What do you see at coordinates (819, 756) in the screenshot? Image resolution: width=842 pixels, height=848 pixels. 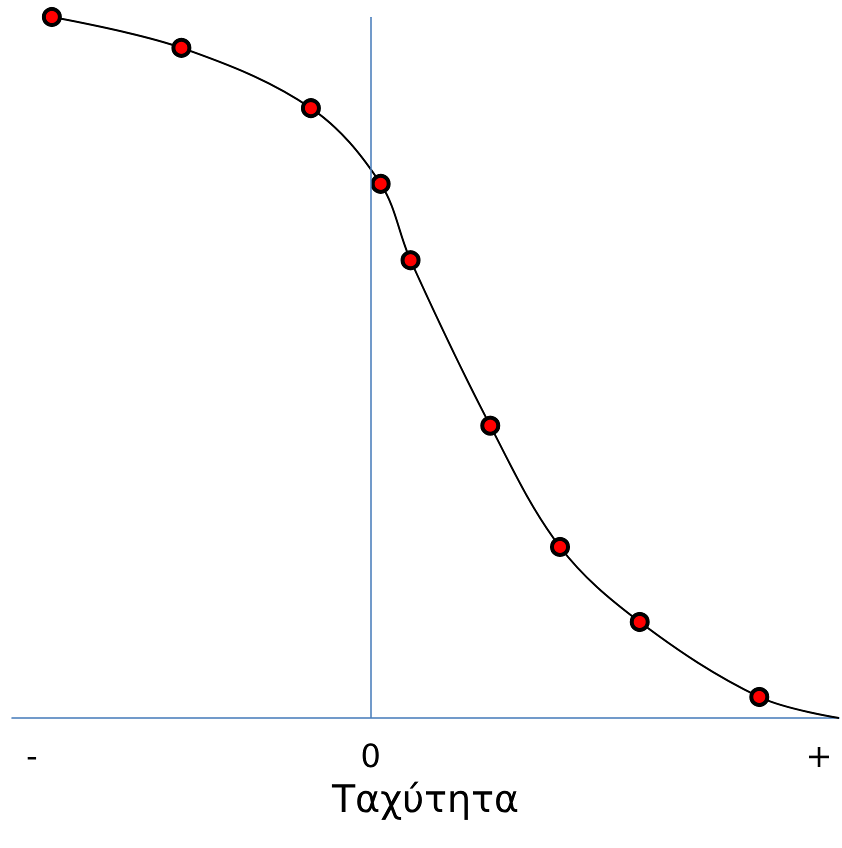 I see `x-tick-label: +` at bounding box center [819, 756].